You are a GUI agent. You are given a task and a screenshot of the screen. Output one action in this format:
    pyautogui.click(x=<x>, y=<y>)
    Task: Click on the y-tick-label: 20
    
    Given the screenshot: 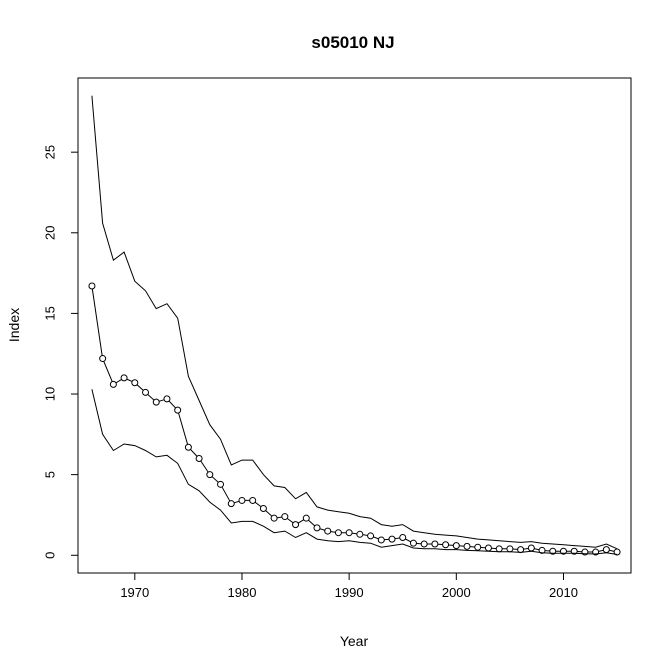 What is the action you would take?
    pyautogui.click(x=49, y=233)
    